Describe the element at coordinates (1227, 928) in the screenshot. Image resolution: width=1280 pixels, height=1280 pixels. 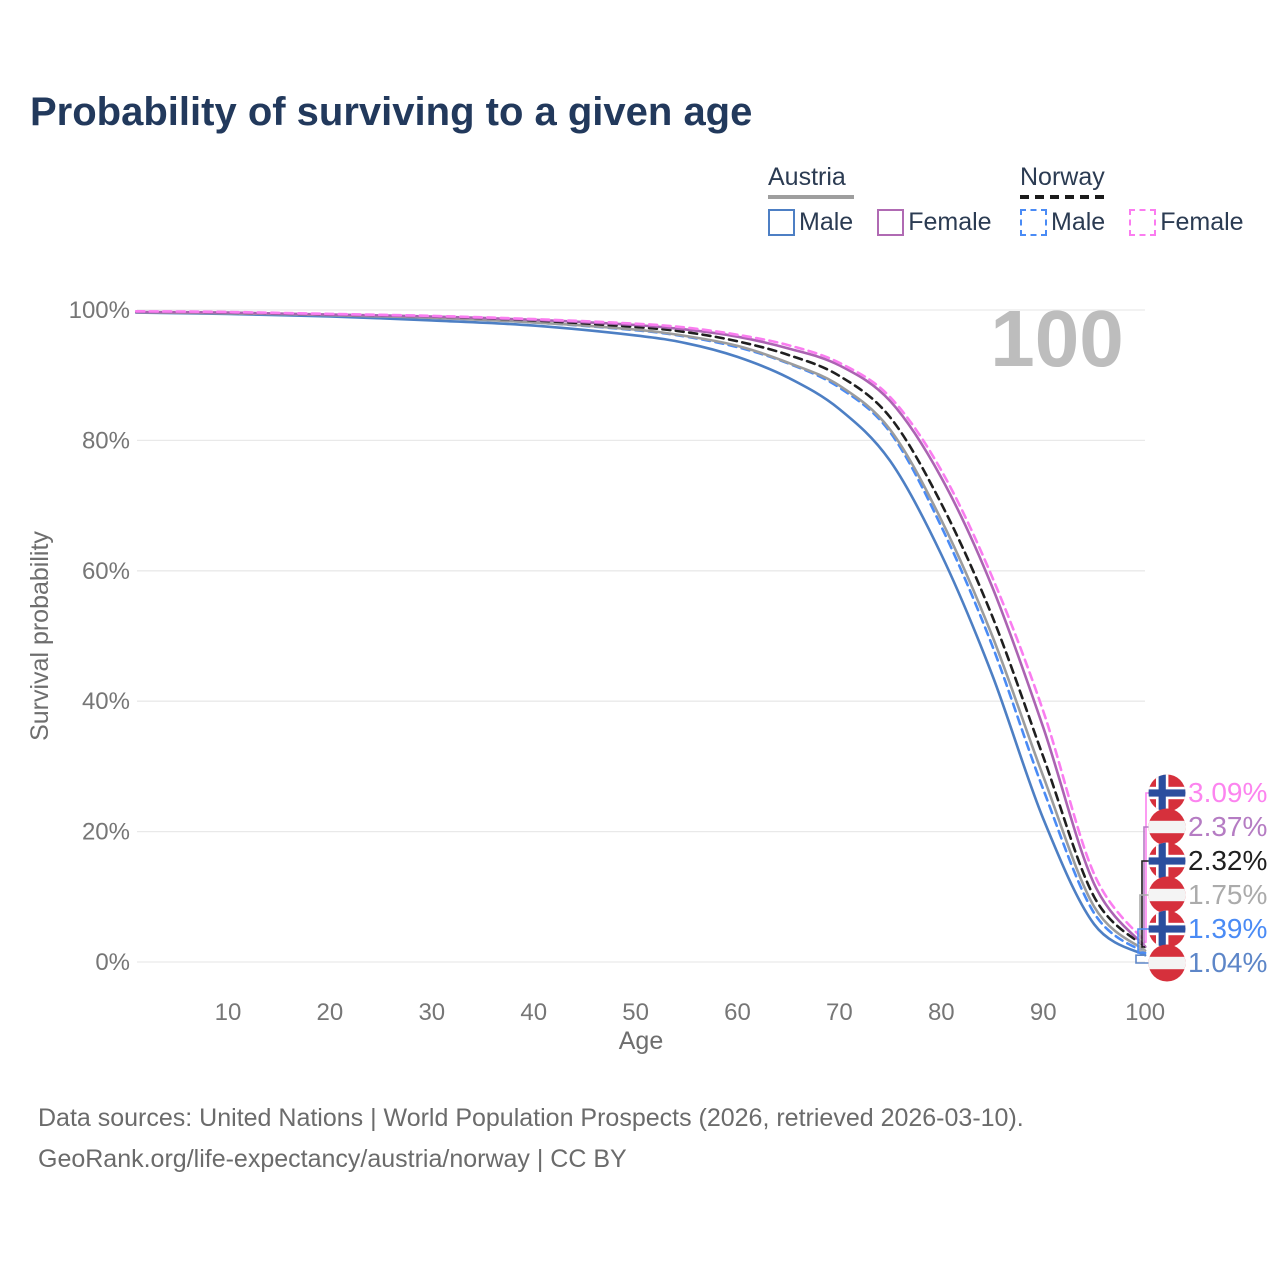
I see `end-value-norway-male: 1.39%` at that location.